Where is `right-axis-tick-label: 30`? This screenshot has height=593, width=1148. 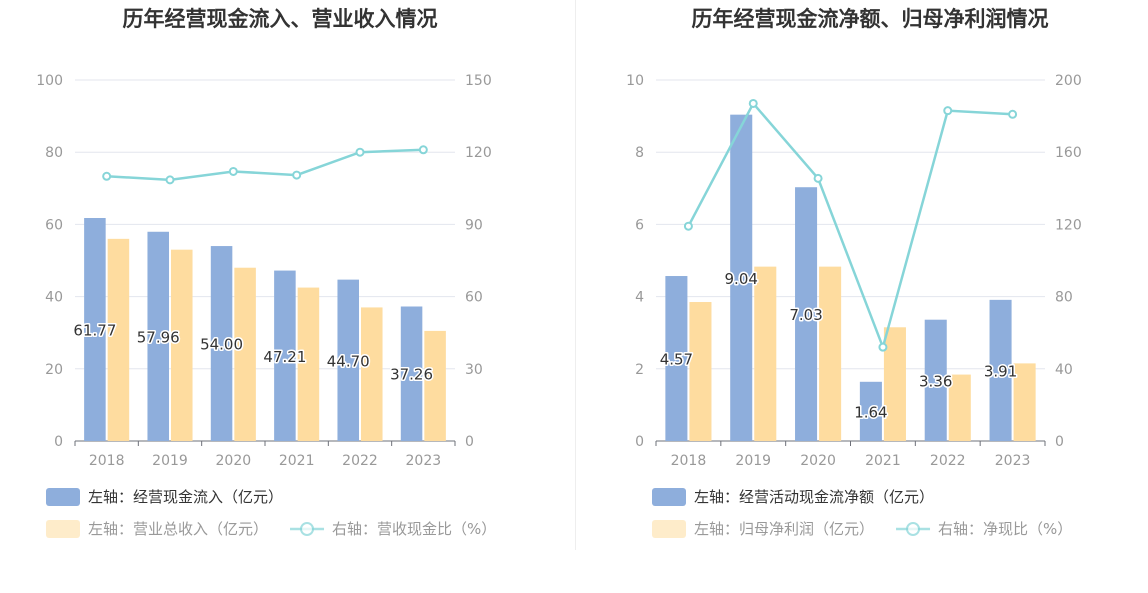
right-axis-tick-label: 30 is located at coordinates (474, 370).